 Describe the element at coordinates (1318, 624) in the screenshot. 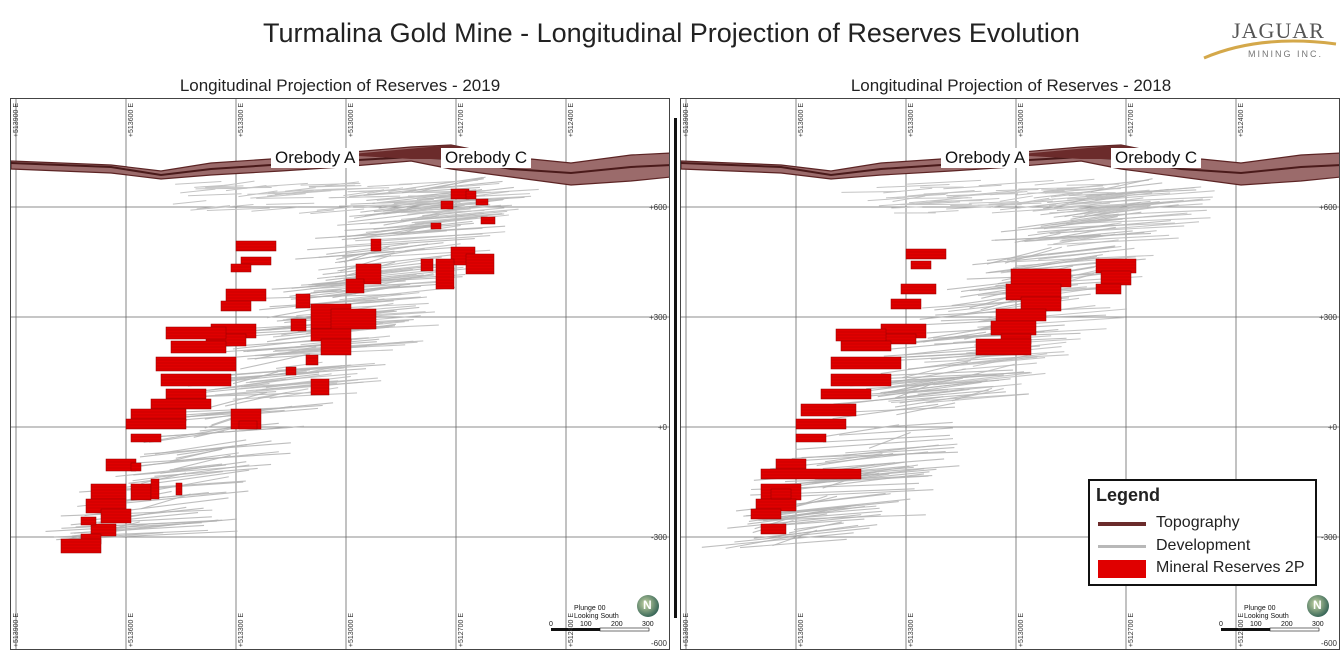

I see `scale-tick-label: 300` at that location.